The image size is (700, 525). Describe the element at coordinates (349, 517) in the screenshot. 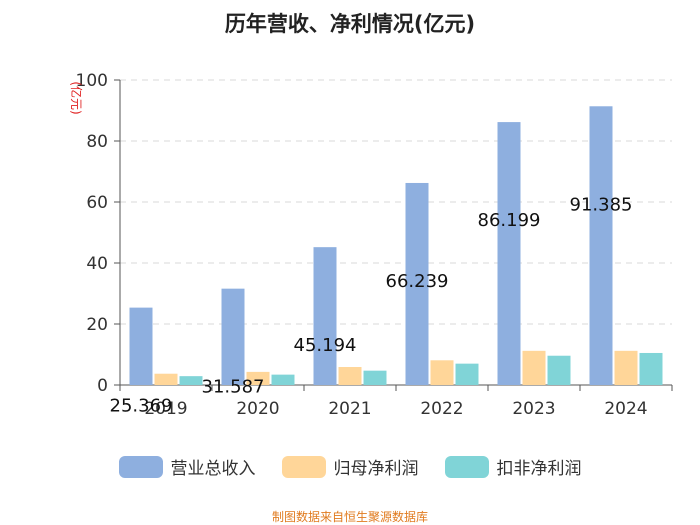

I see `source-footer: 制图数据来自恒生聚源数据库` at that location.